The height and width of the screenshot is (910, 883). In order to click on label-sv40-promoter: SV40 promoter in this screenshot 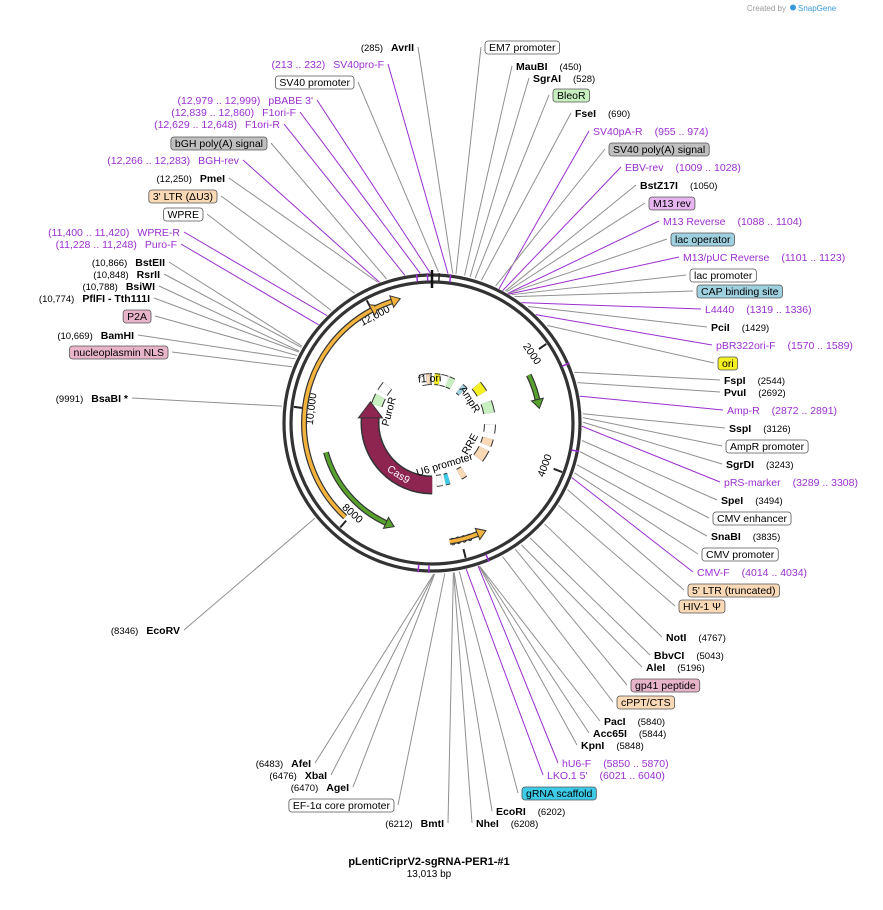, I will do `click(314, 82)`.